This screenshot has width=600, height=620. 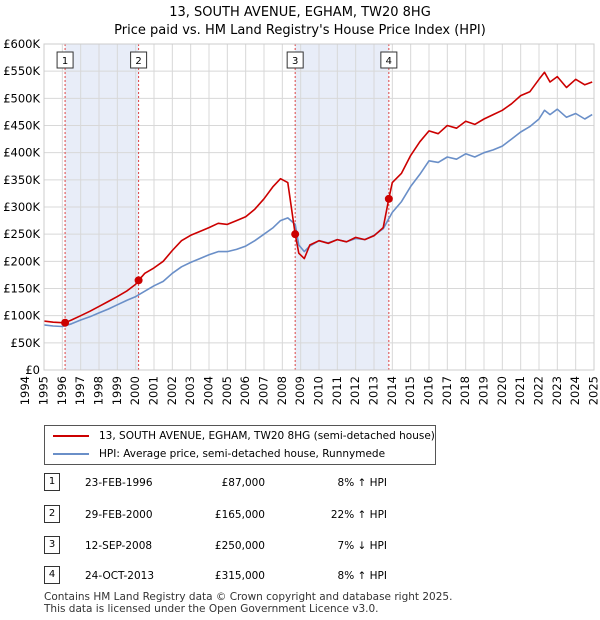 What do you see at coordinates (575, 390) in the screenshot?
I see `x-tick-label: 2024` at bounding box center [575, 390].